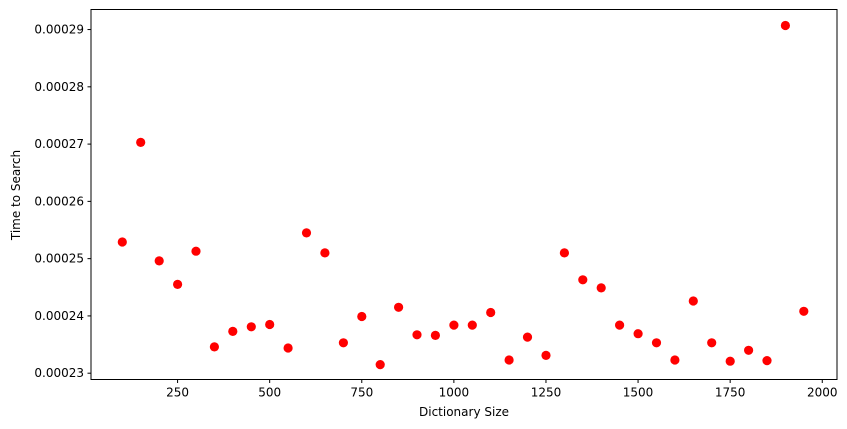  What do you see at coordinates (638, 393) in the screenshot?
I see `x-tick-label: 1500` at bounding box center [638, 393].